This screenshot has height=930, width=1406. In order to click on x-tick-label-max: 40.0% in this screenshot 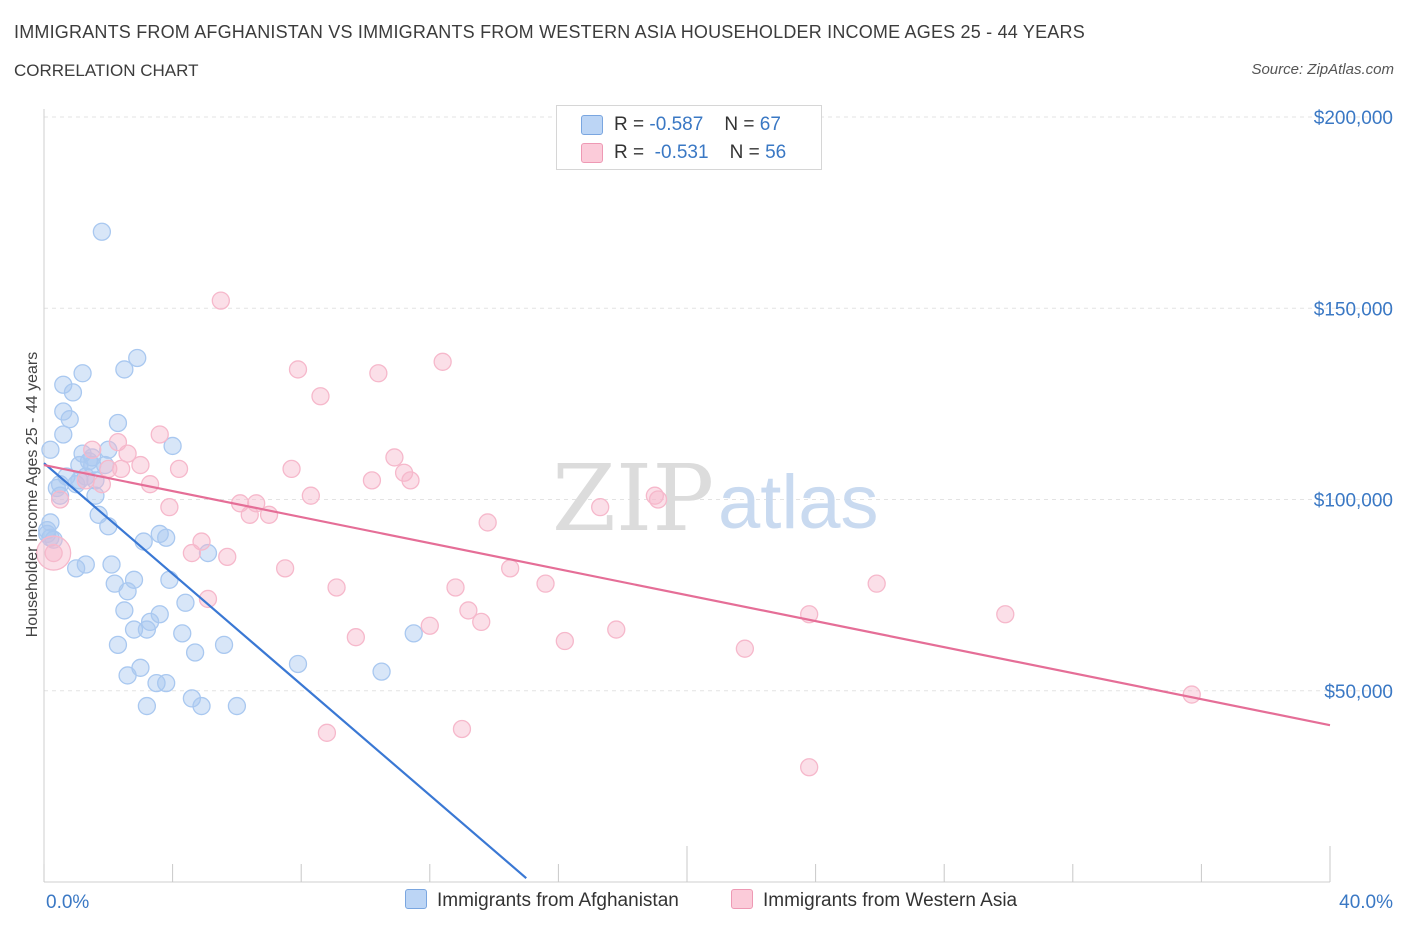, I will do `click(1366, 902)`.